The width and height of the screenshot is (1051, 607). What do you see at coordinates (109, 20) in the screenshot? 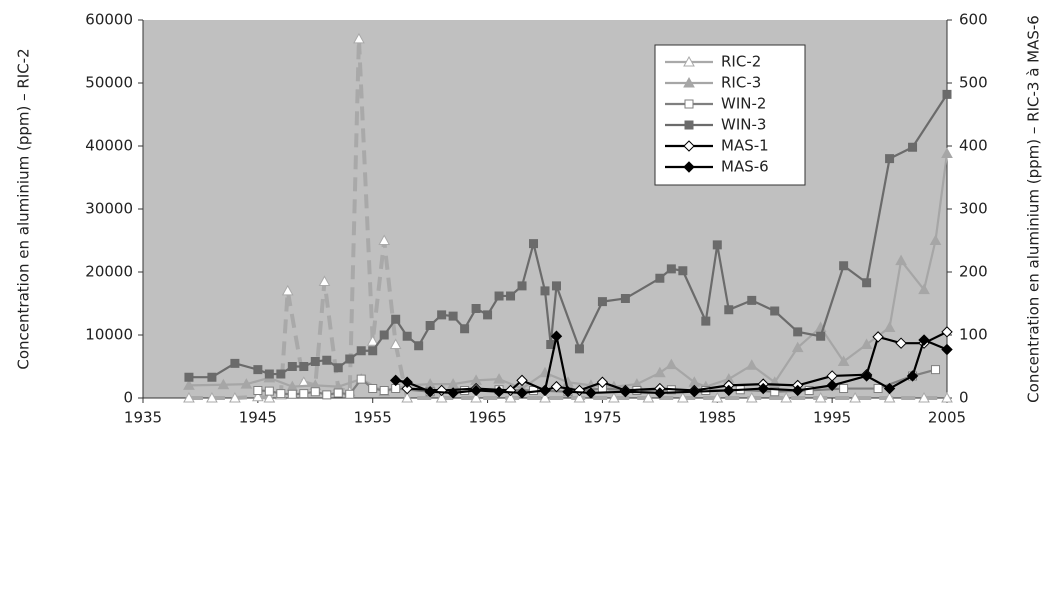
I see `y-tick-label: 60000` at bounding box center [109, 20].